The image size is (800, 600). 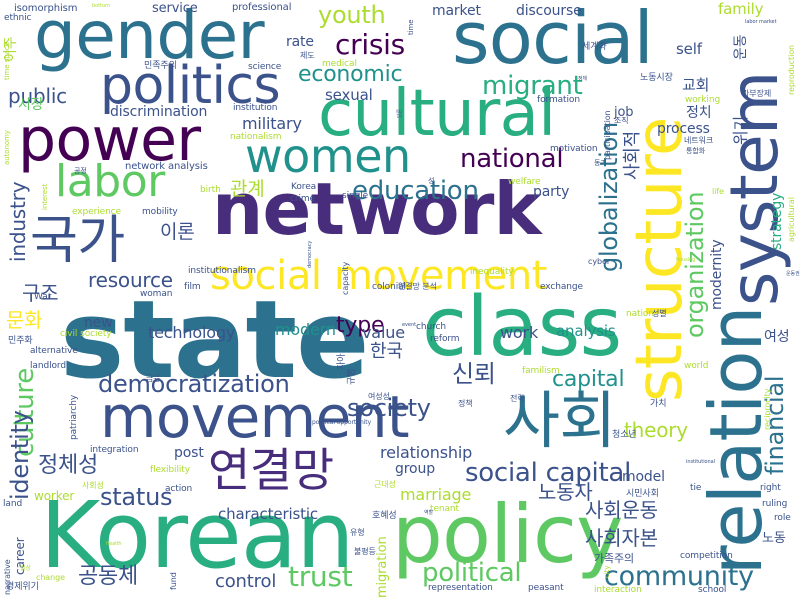 I want to click on word: 동기, so click(x=600, y=163).